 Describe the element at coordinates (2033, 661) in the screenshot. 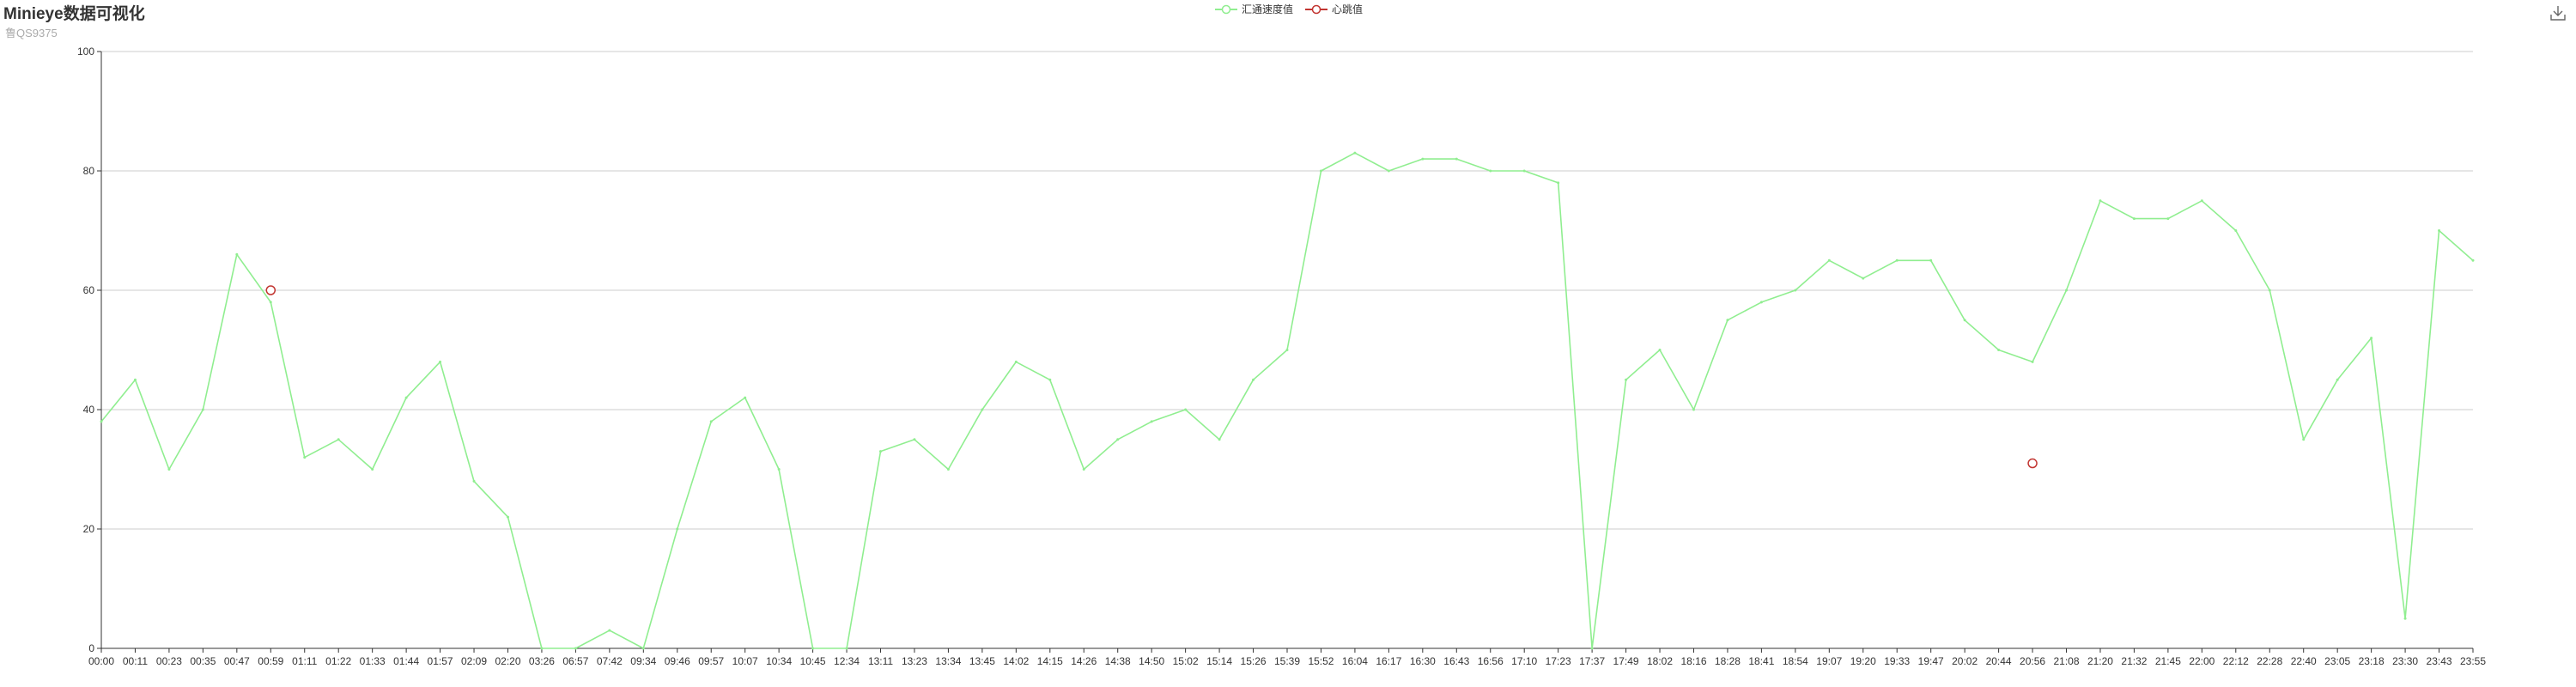

I see `x-tick-label: 20:56` at that location.